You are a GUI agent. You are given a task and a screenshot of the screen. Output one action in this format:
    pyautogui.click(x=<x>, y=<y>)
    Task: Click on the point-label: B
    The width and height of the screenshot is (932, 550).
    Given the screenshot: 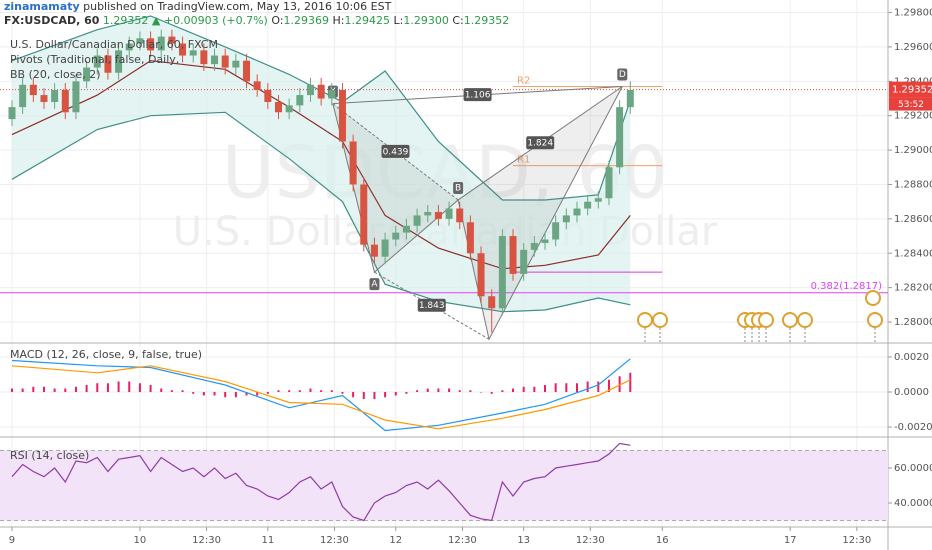 What is the action you would take?
    pyautogui.click(x=458, y=188)
    